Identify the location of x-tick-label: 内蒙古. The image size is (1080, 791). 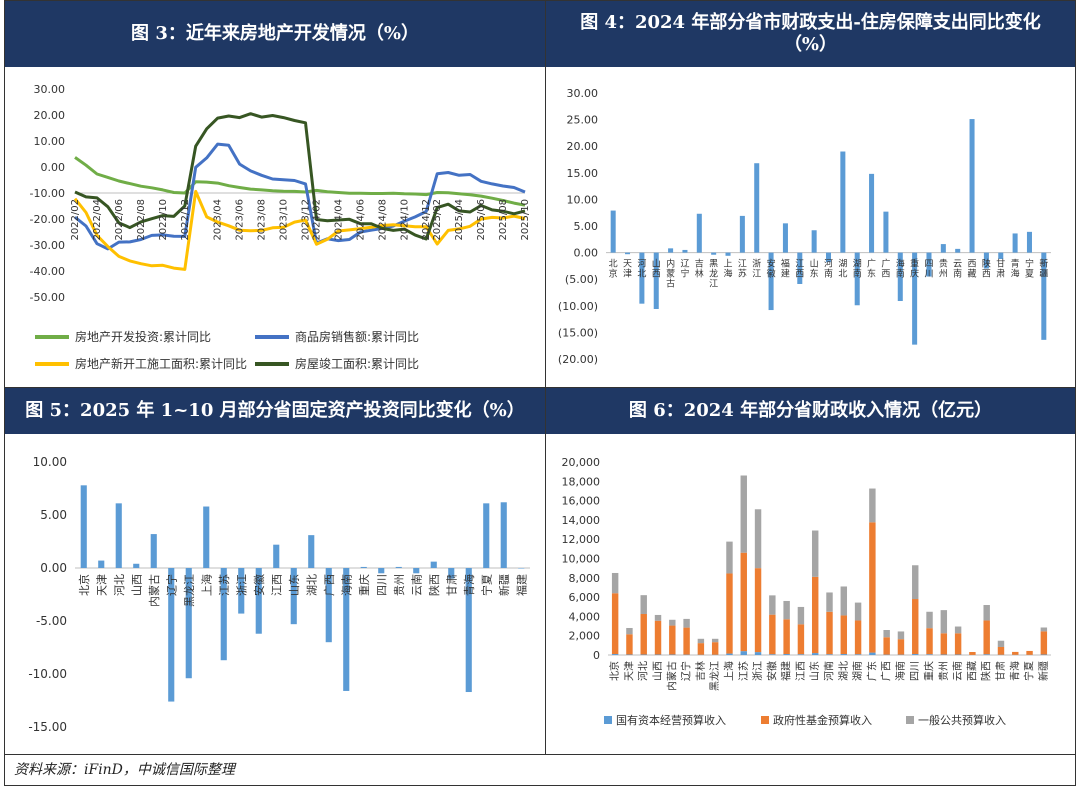
(154, 590).